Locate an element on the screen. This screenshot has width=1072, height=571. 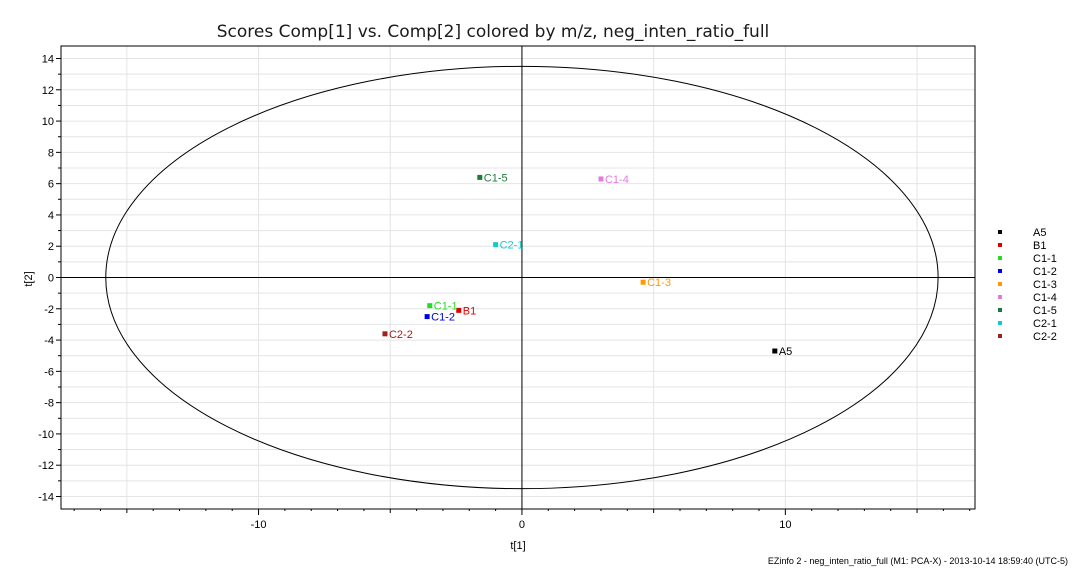
y-tick-label: -6 is located at coordinates (49, 372).